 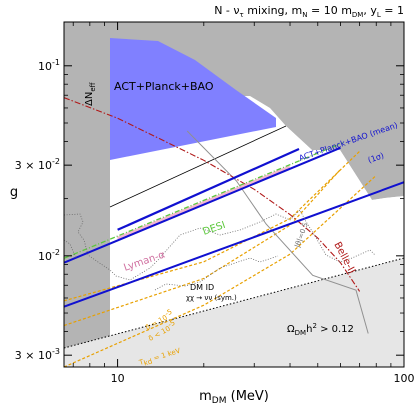 I want to click on dmid-label-2: χχ → νν (sym.), so click(x=211, y=298).